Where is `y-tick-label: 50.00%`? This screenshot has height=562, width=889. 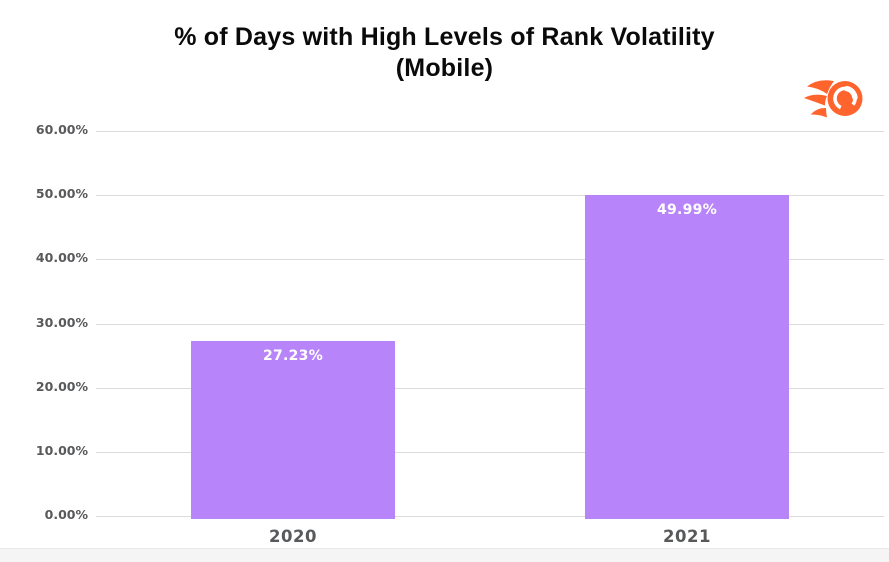
y-tick-label: 50.00% is located at coordinates (61, 194).